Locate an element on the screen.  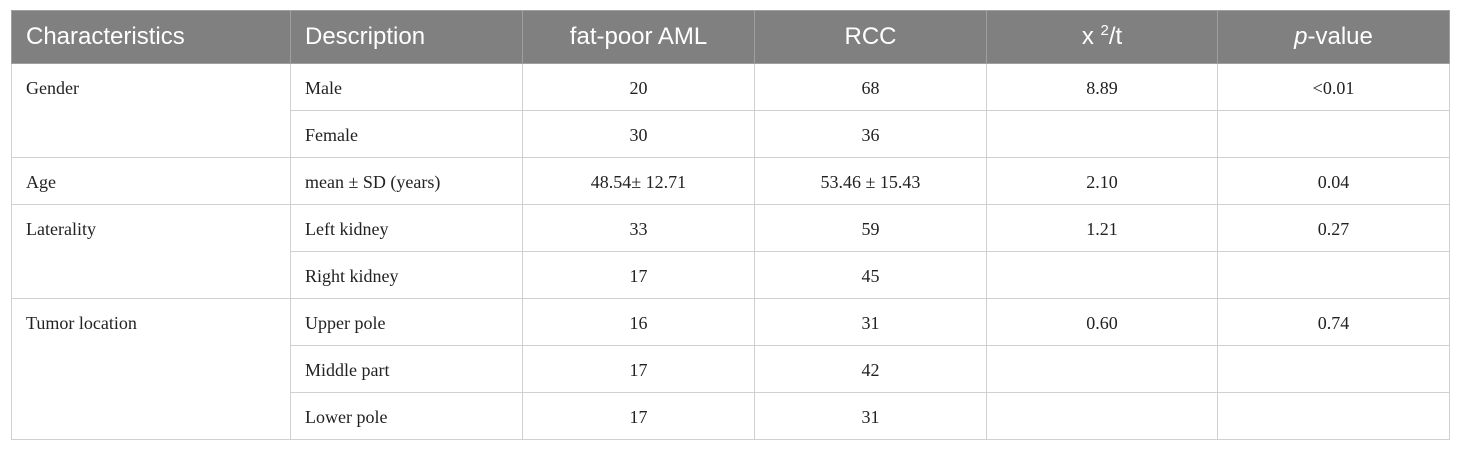
cell-aml: 30 is located at coordinates (638, 134).